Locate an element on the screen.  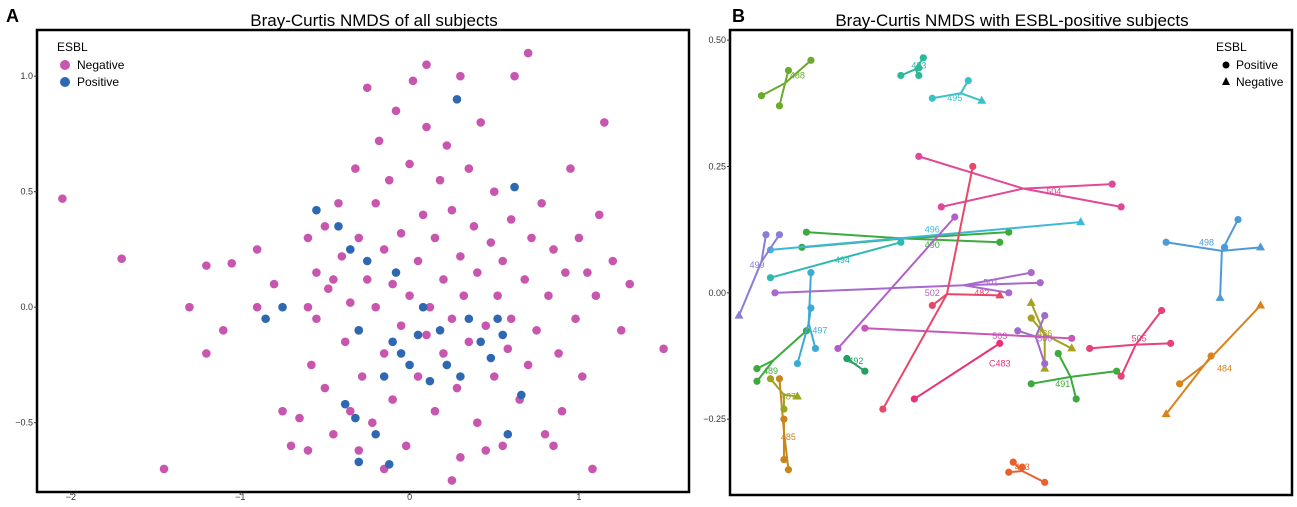
legend-b-negative-label: Negative is located at coordinates (1260, 82).